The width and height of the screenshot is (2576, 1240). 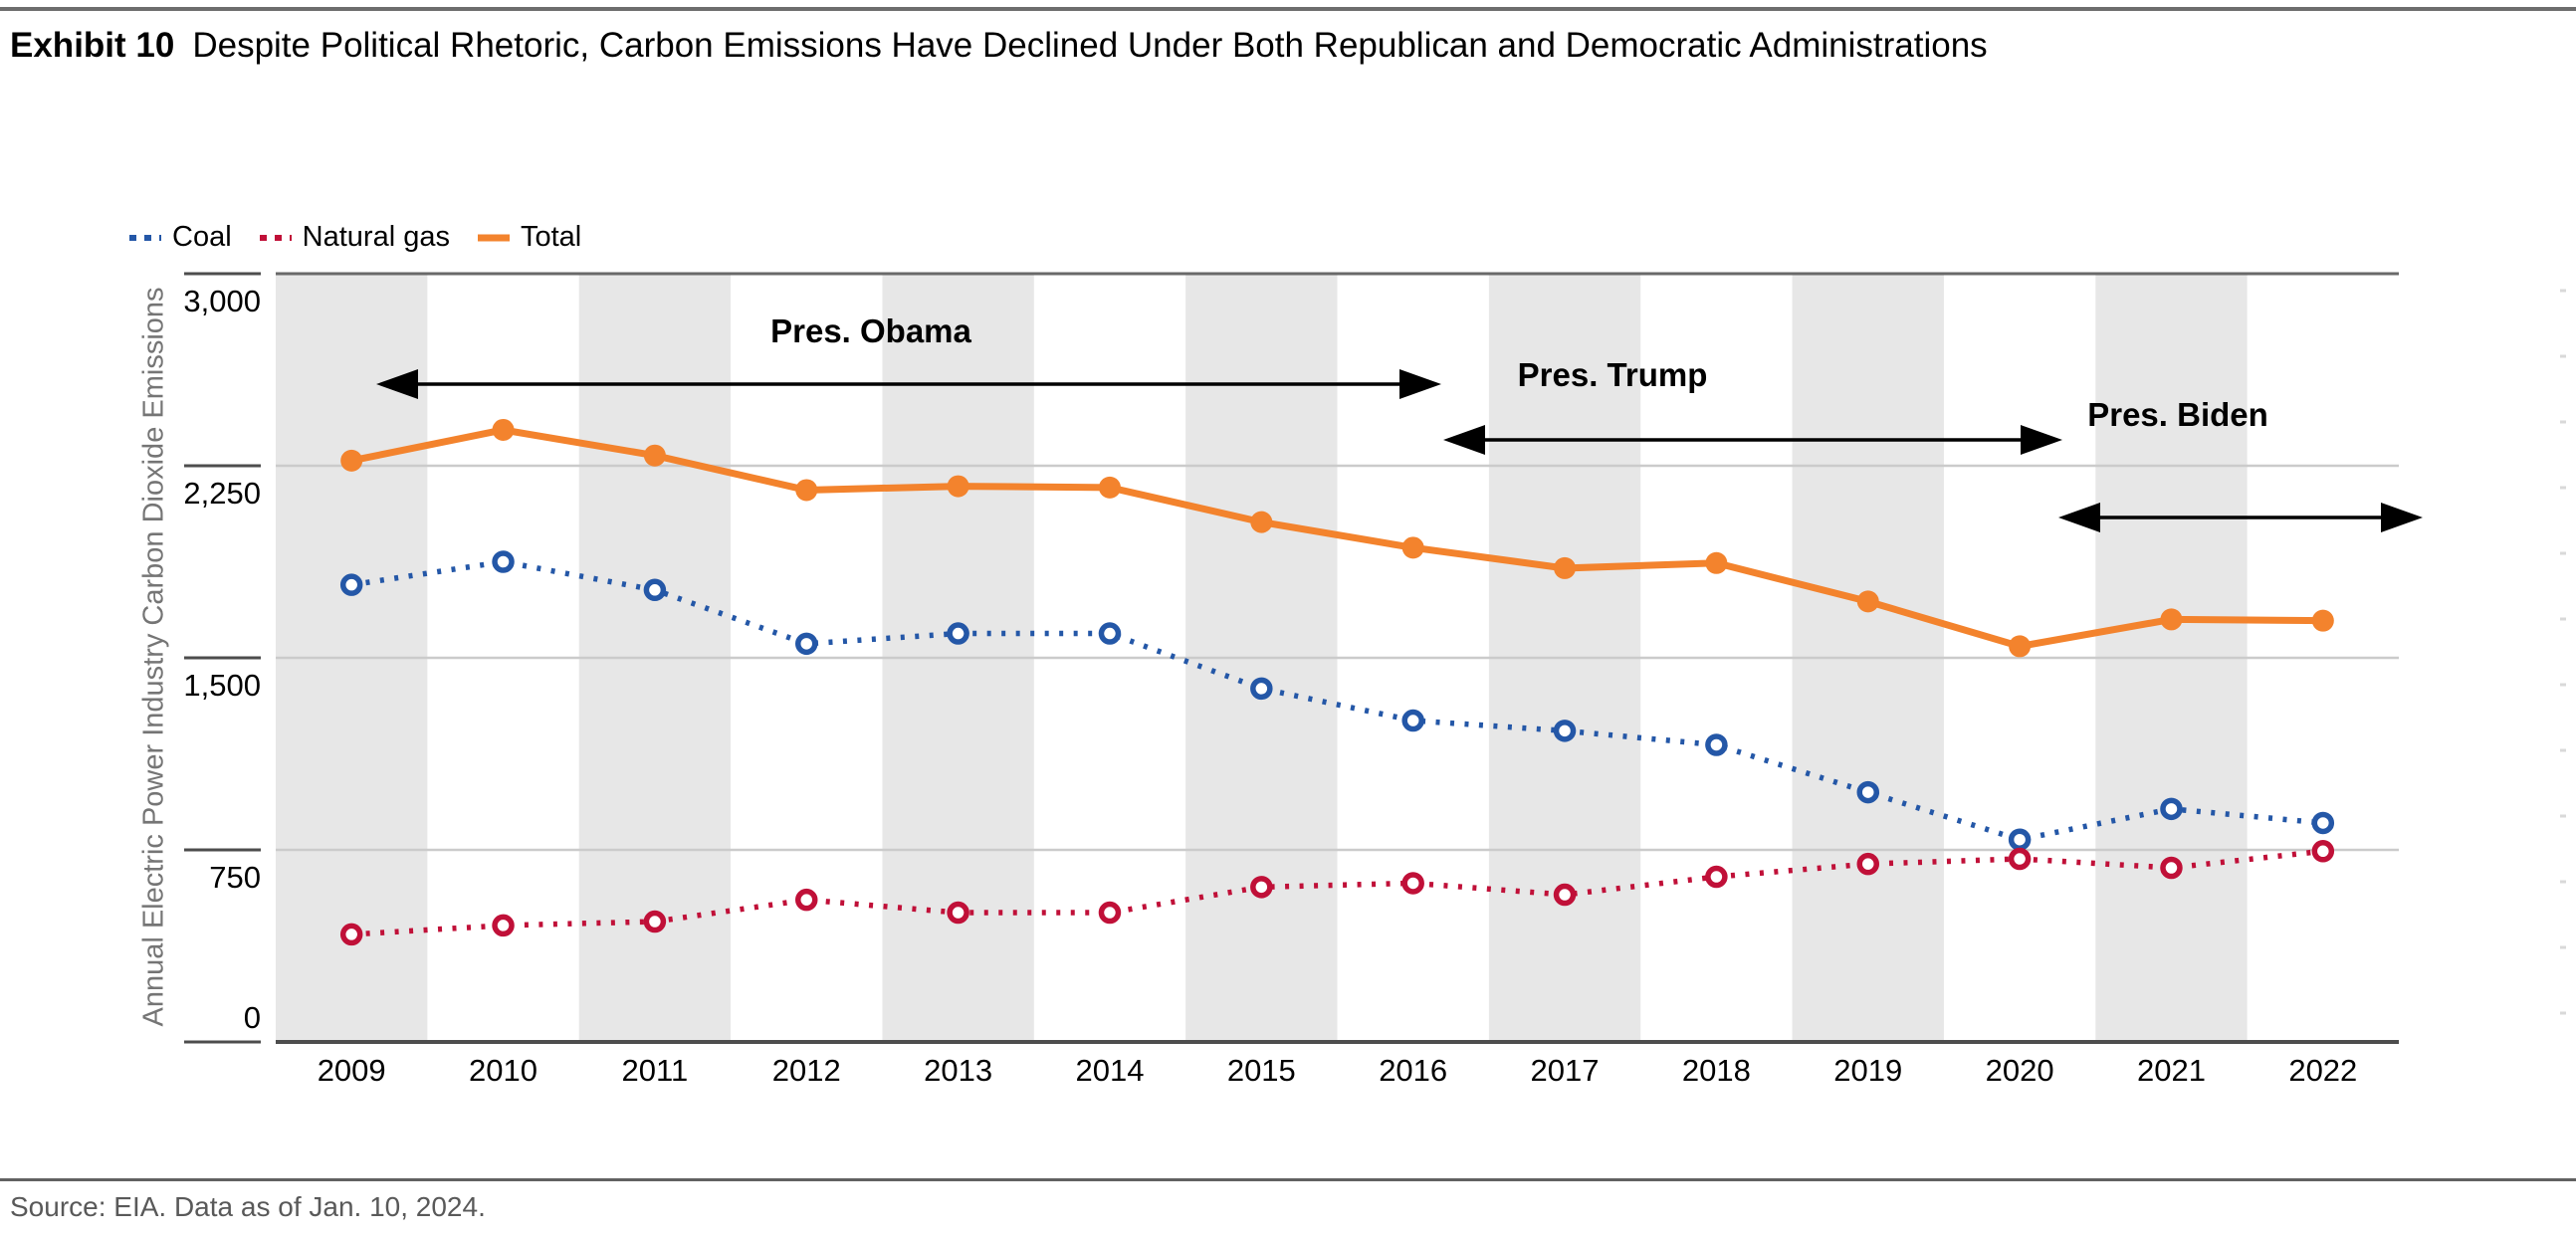 I want to click on natural-gas-dotted-line-icon, so click(x=275, y=238).